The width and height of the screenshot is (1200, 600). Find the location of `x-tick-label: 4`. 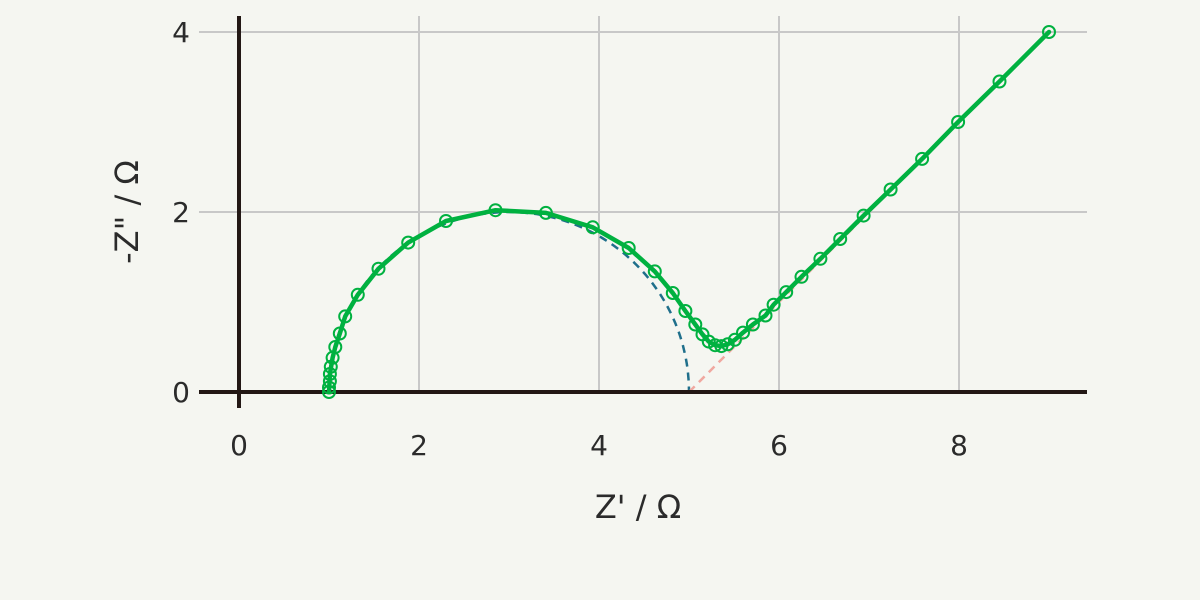

x-tick-label: 4 is located at coordinates (599, 445).